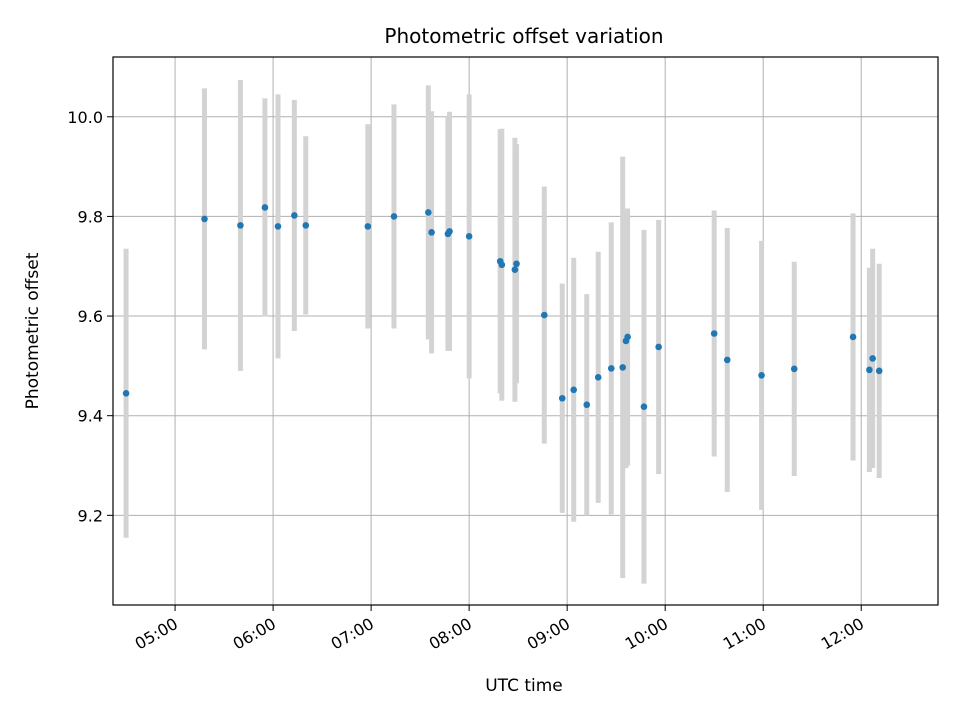  What do you see at coordinates (90, 216) in the screenshot?
I see `y-tick-label: 9.8` at bounding box center [90, 216].